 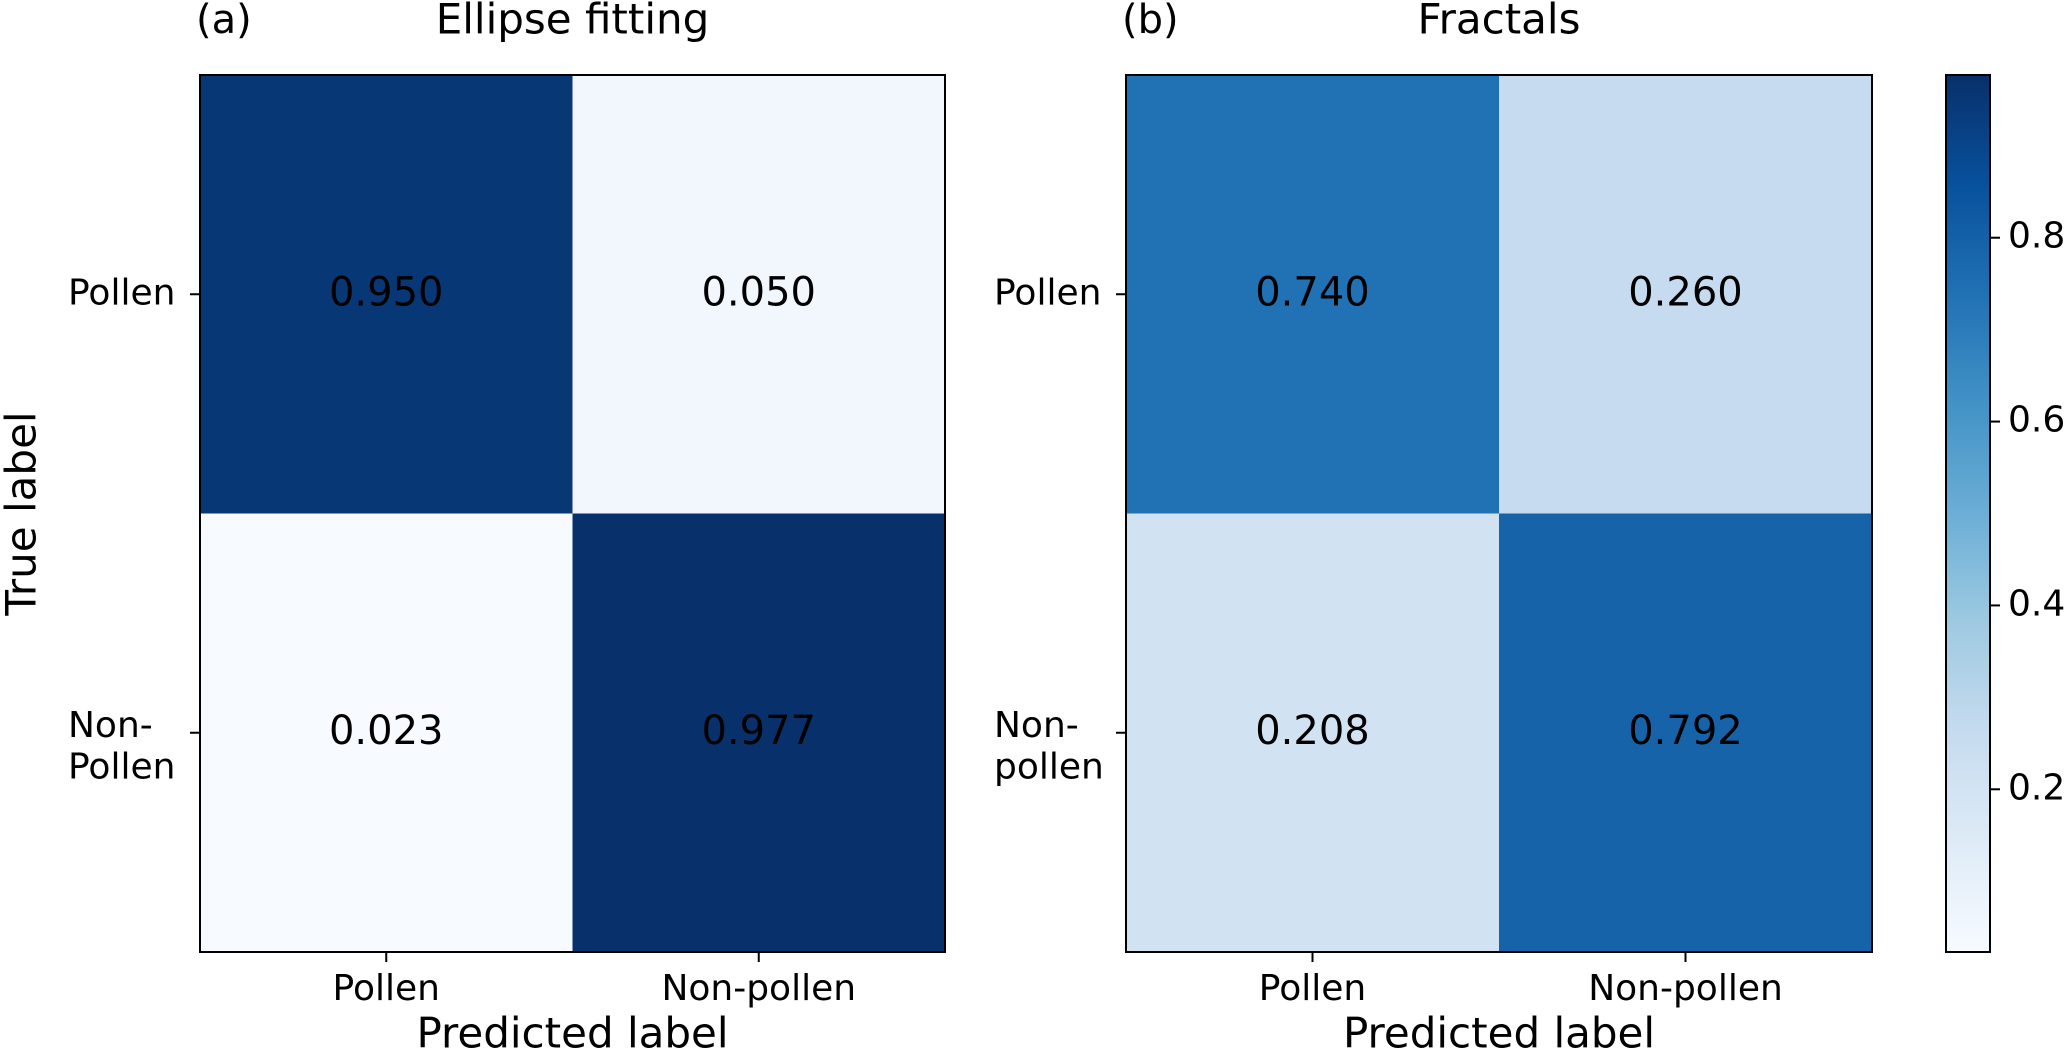 I want to click on cell-label: 0.950, so click(x=386, y=292).